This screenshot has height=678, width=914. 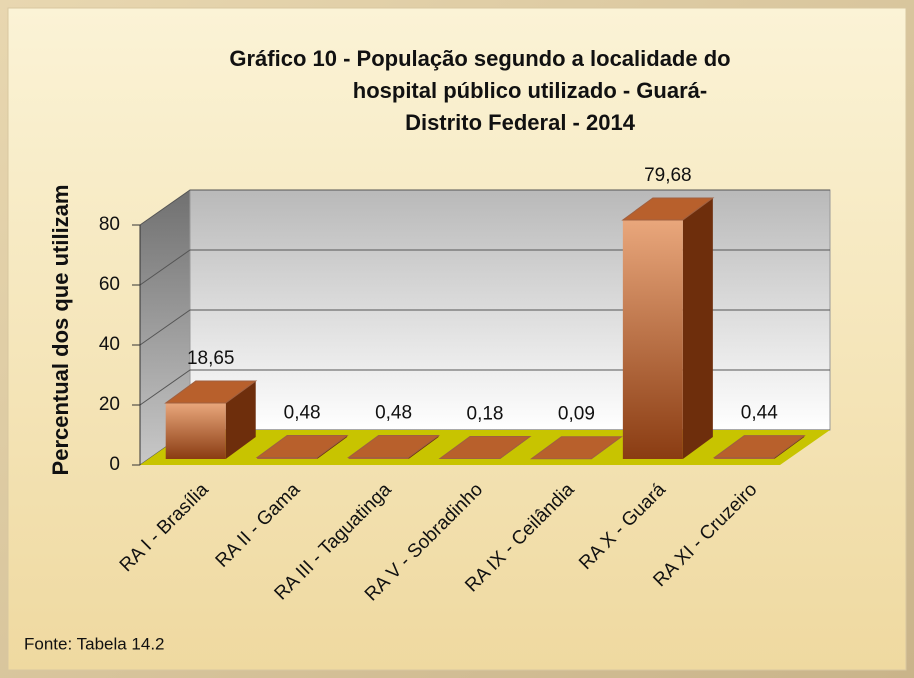 What do you see at coordinates (576, 414) in the screenshot?
I see `value-label: 0,09` at bounding box center [576, 414].